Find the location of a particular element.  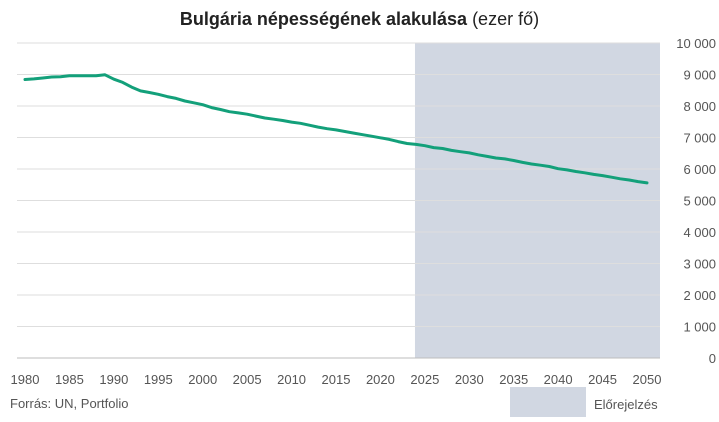

legend-forecast-label: Előrejelzés is located at coordinates (626, 404).